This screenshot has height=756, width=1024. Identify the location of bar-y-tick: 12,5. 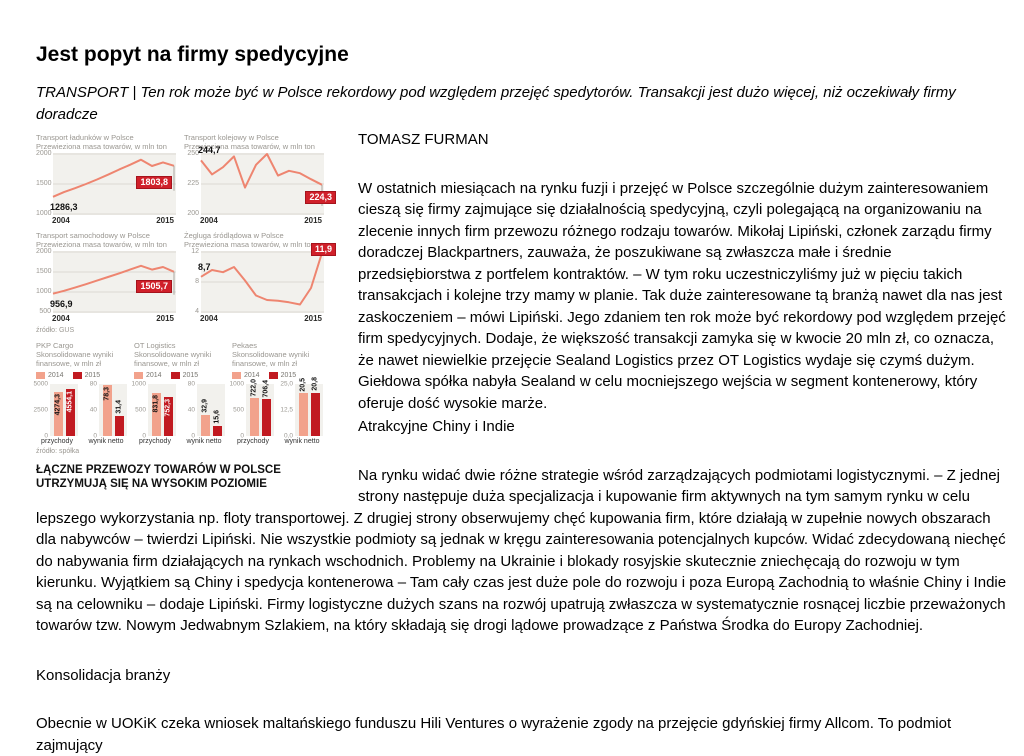
(286, 410).